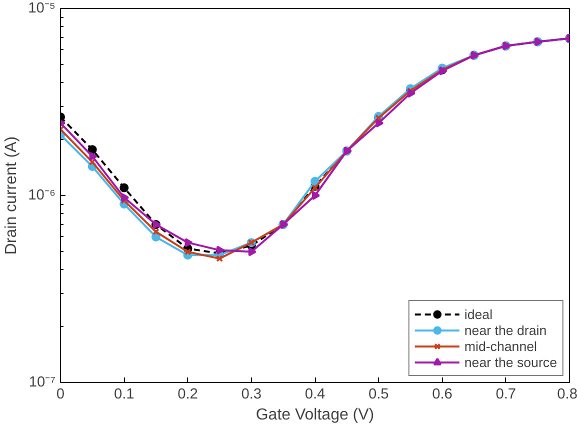  I want to click on legend-label: mid-channel, so click(500, 346).